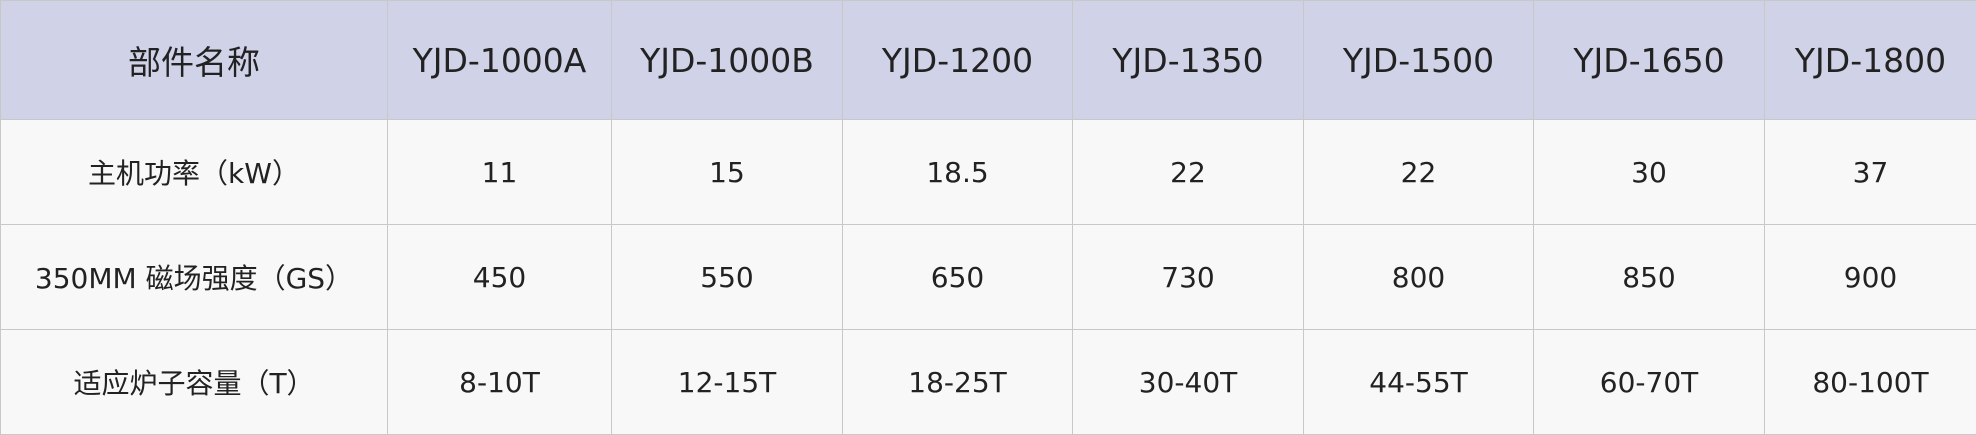  I want to click on header-cell: YJD-1000B, so click(727, 60).